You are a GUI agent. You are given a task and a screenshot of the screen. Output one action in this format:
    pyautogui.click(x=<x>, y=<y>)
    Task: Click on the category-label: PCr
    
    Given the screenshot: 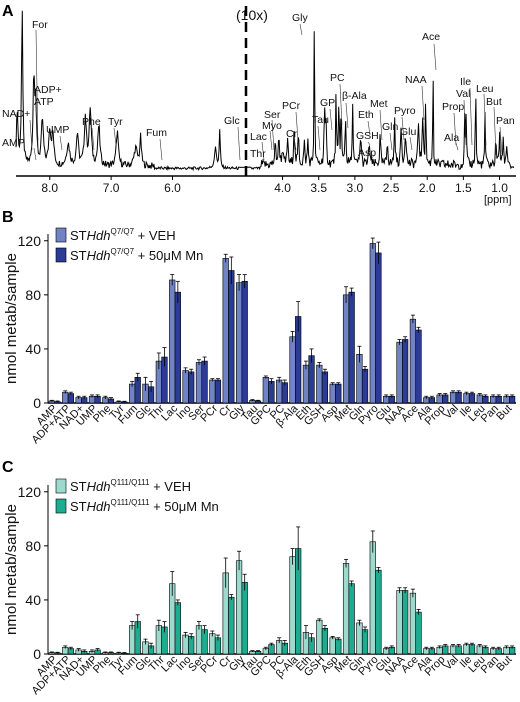 What is the action you would take?
    pyautogui.click(x=209, y=664)
    